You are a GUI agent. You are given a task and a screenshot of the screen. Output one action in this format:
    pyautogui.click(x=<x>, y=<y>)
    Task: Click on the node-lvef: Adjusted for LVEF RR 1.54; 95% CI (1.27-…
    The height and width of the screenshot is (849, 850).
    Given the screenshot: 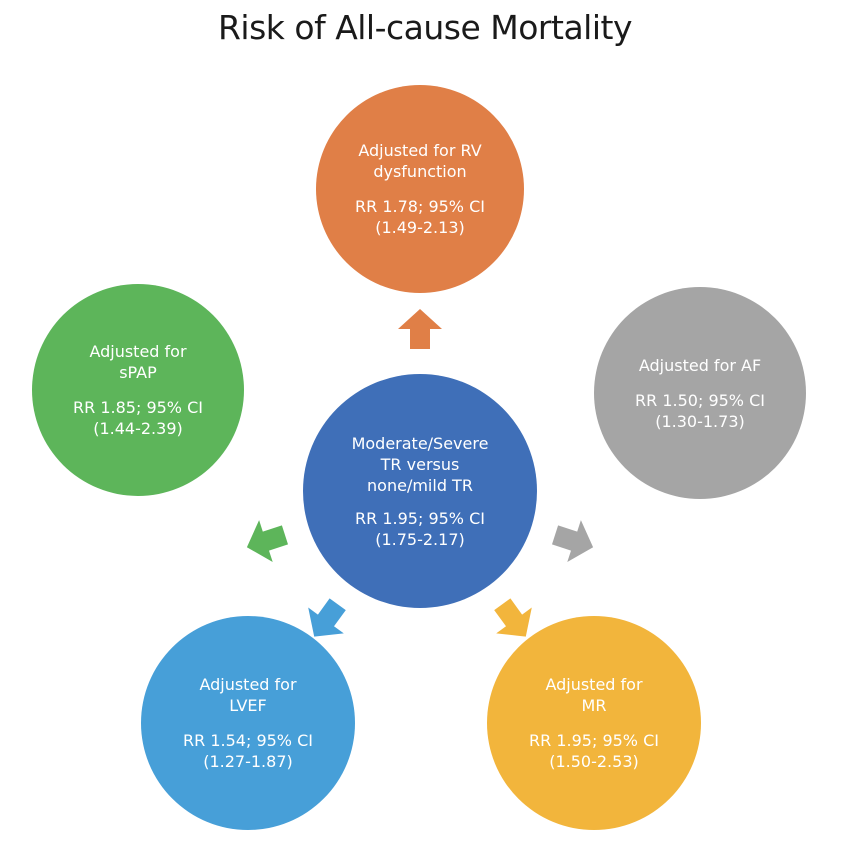 What is the action you would take?
    pyautogui.click(x=248, y=723)
    